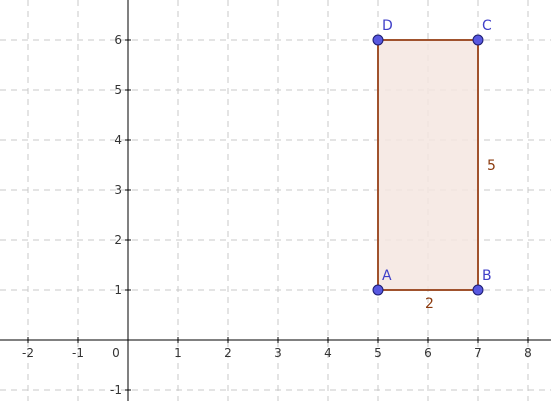 This screenshot has width=551, height=401. What do you see at coordinates (78, 353) in the screenshot?
I see `x-tick-label: -1` at bounding box center [78, 353].